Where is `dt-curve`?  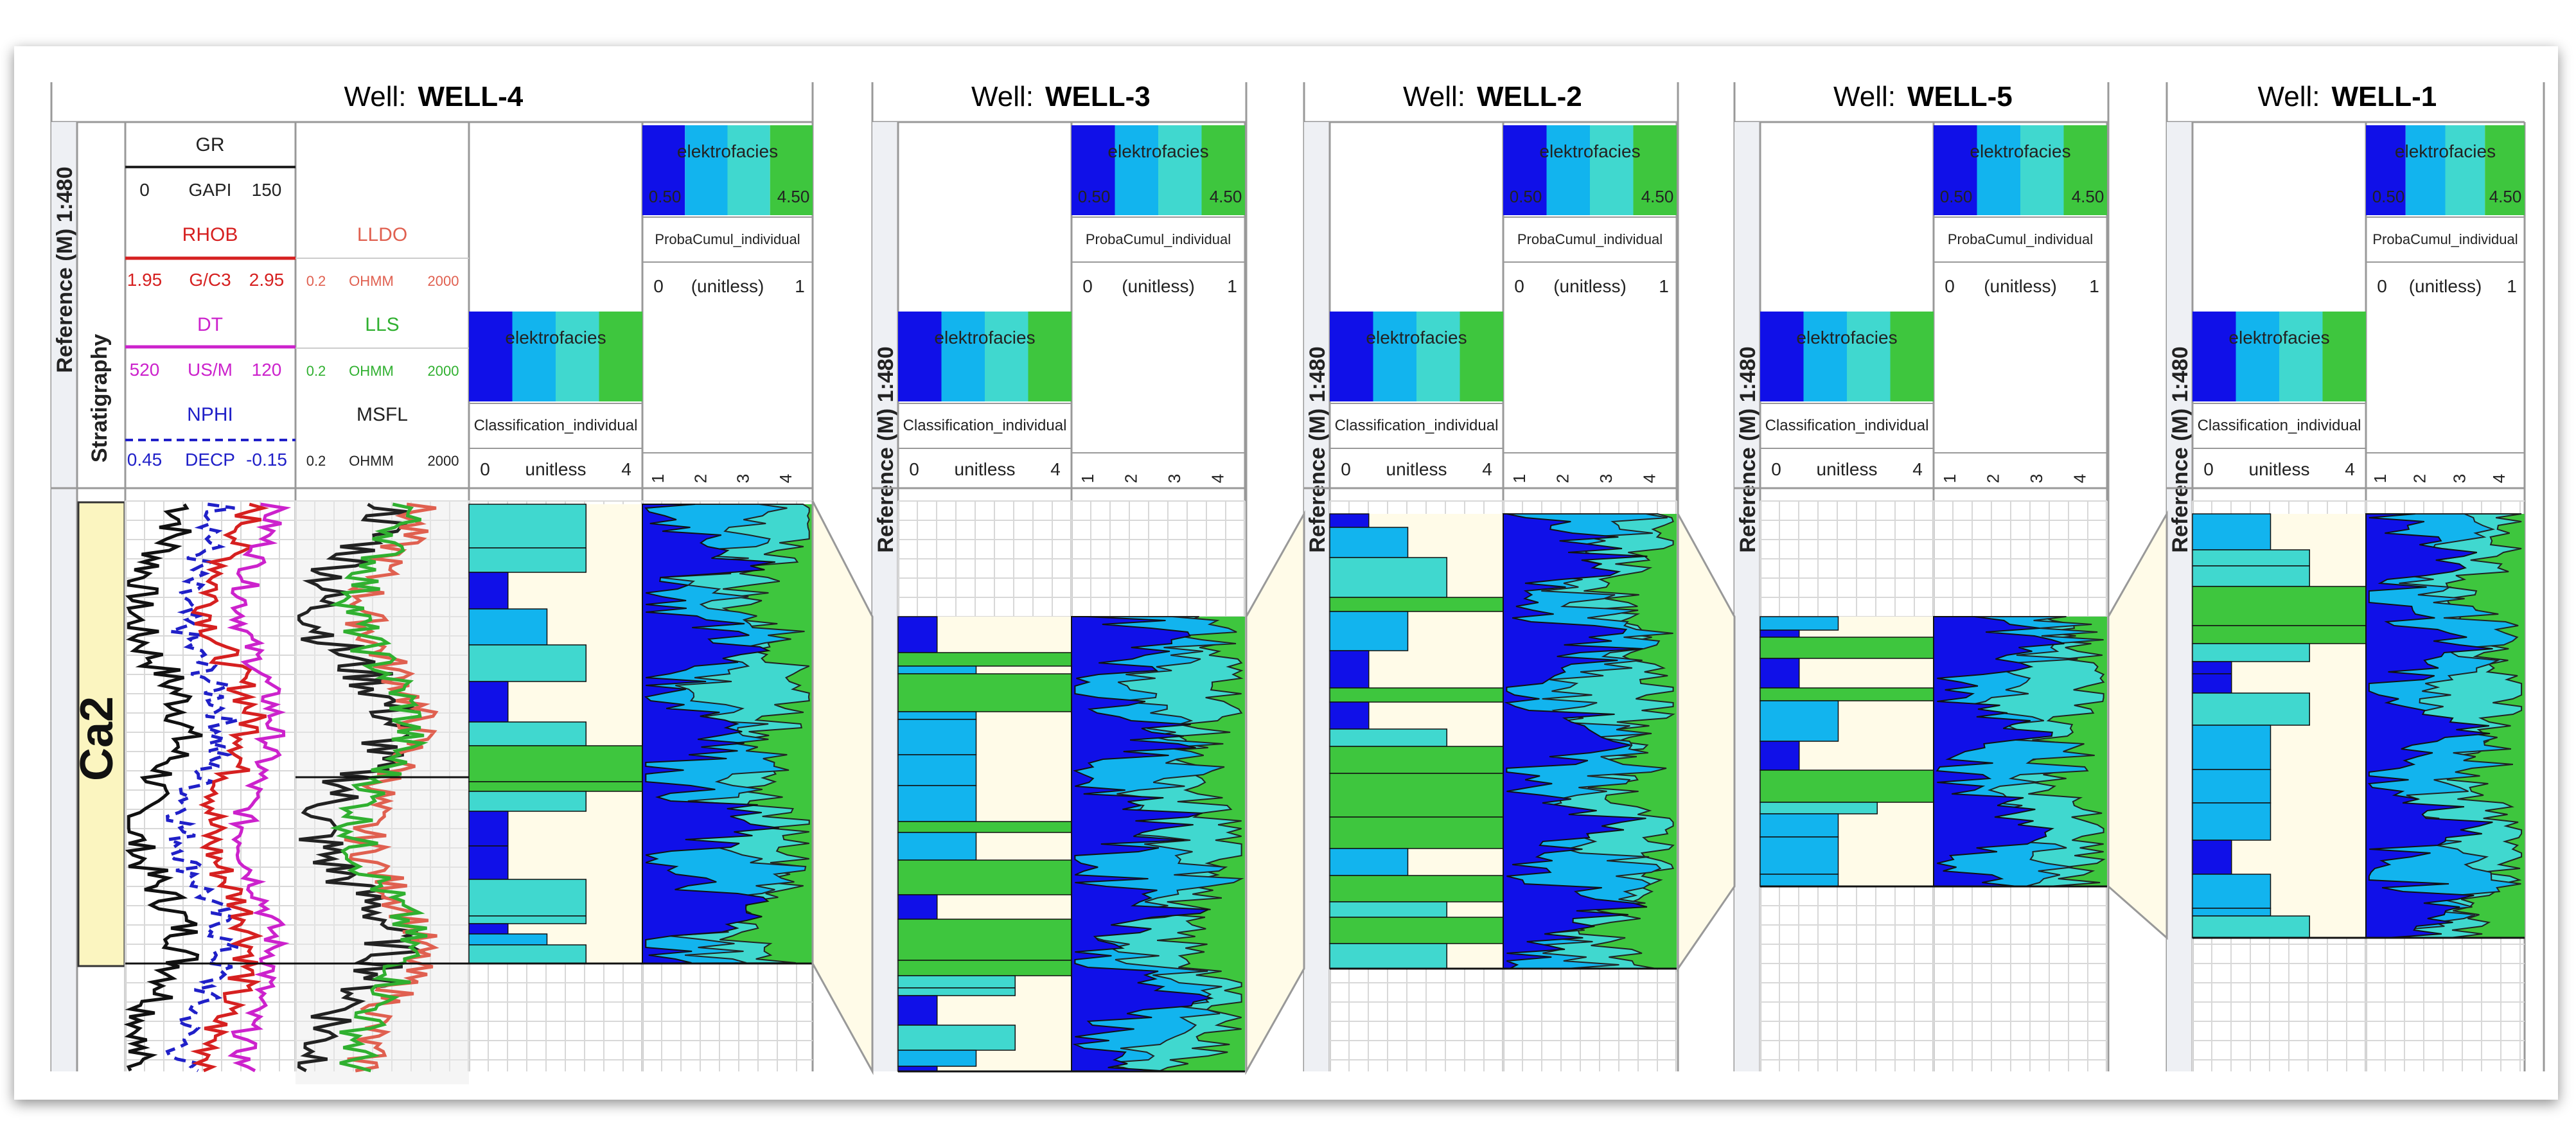
dt-curve is located at coordinates (259, 787).